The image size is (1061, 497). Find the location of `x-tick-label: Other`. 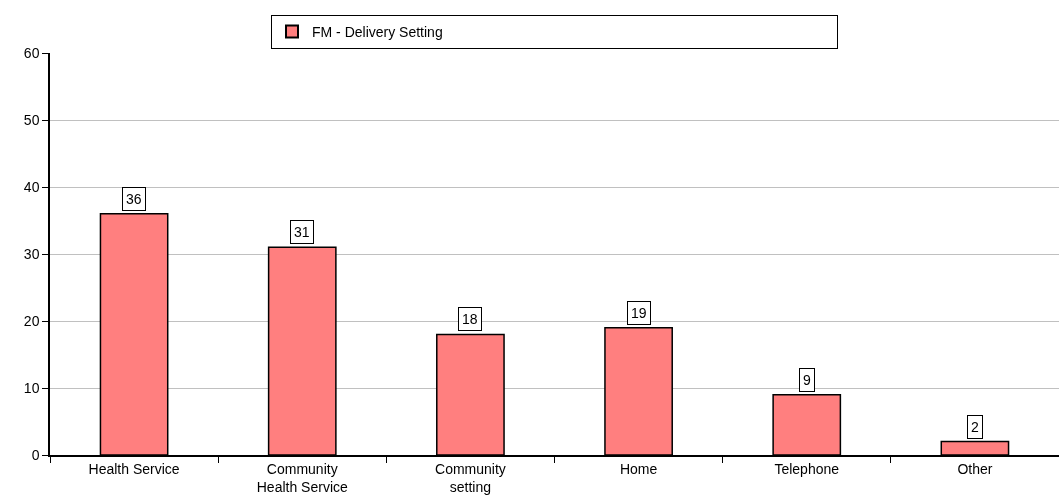

x-tick-label: Other is located at coordinates (975, 468).